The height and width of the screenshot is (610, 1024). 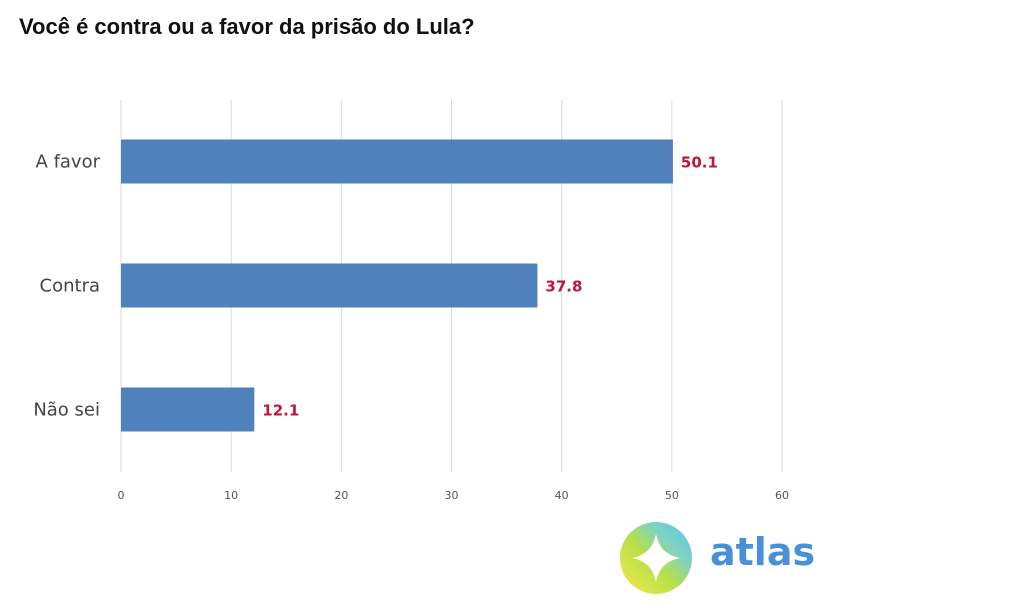 I want to click on x-tick-label: 0, so click(x=121, y=495).